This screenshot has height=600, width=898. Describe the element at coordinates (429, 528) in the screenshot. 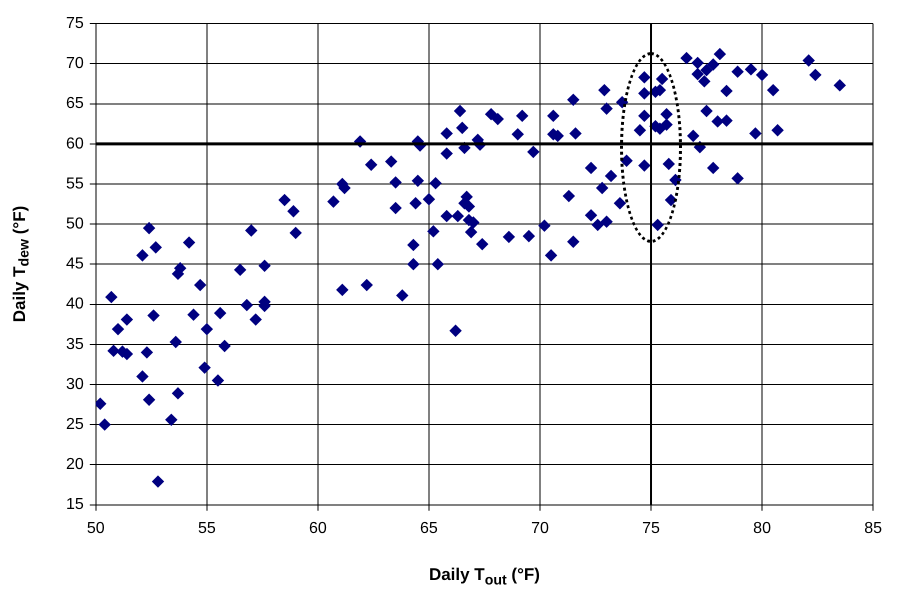

I see `x-tick-label: 65` at that location.